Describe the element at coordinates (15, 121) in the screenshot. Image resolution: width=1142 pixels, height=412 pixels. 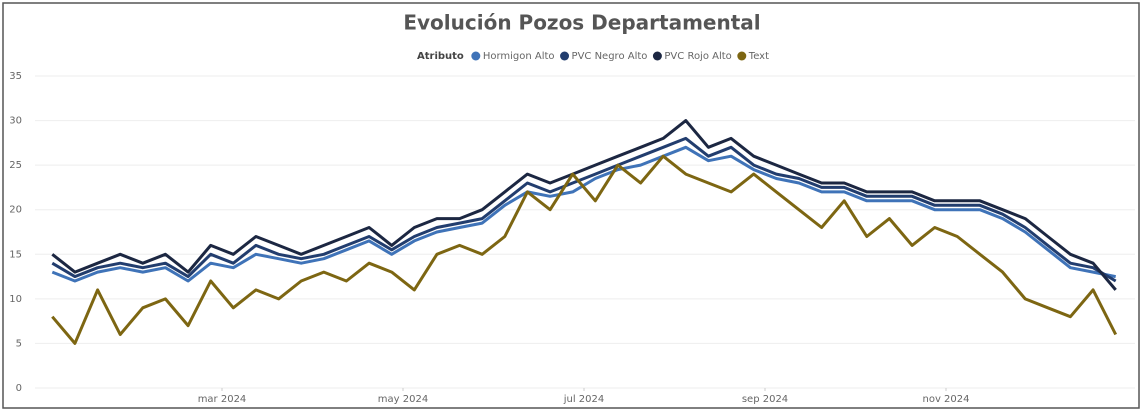
I see `y-tick-label: 30` at that location.